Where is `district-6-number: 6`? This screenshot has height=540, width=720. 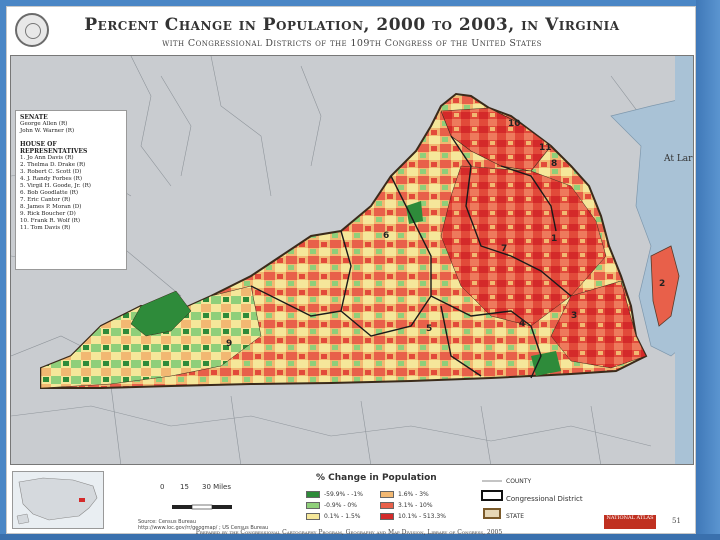 district-6-number: 6 is located at coordinates (386, 236).